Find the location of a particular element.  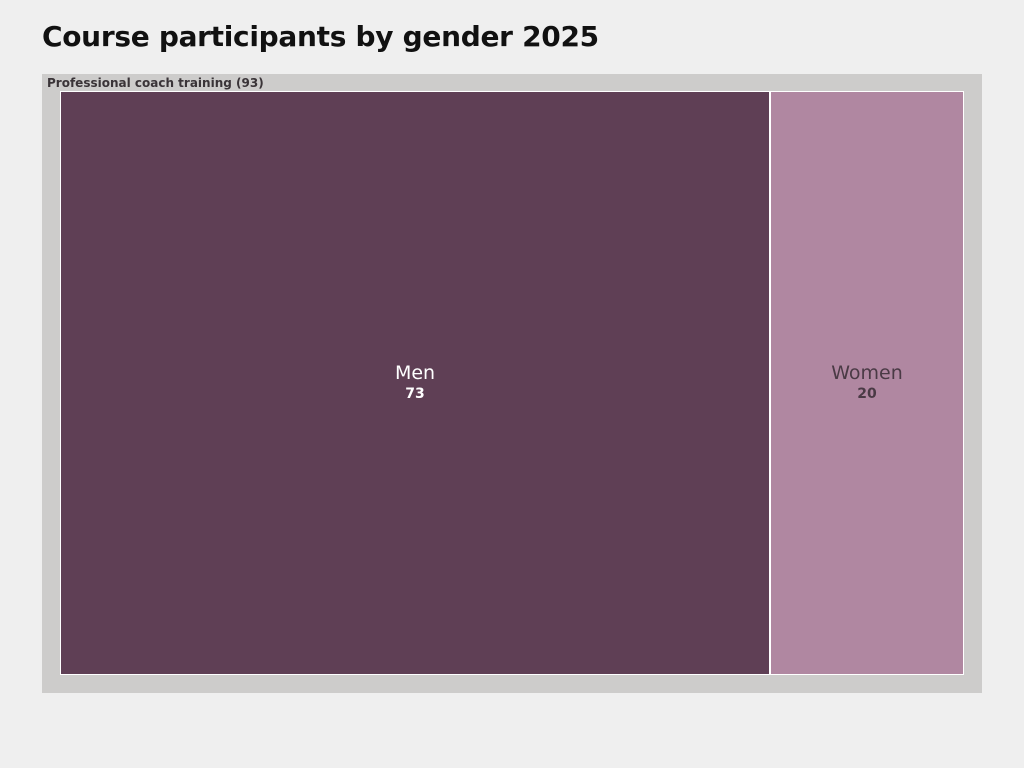

tile-women: Women 20 is located at coordinates (867, 383).